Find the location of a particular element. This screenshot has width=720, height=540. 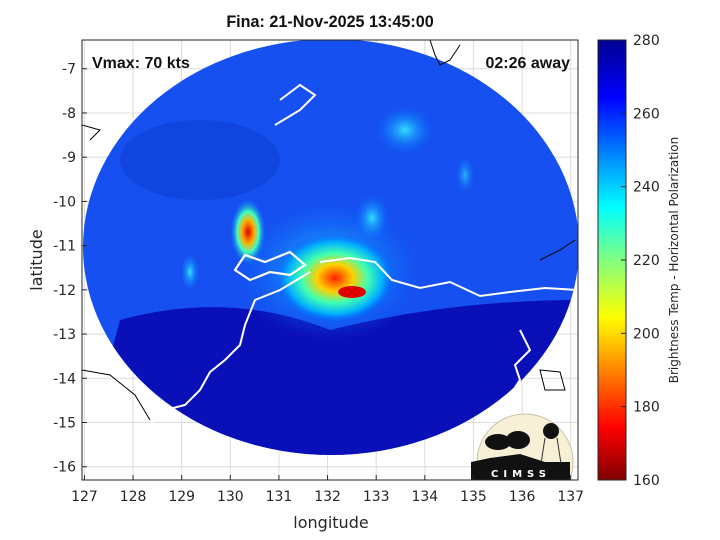

cimss-logo: CIMSS is located at coordinates (522, 446).